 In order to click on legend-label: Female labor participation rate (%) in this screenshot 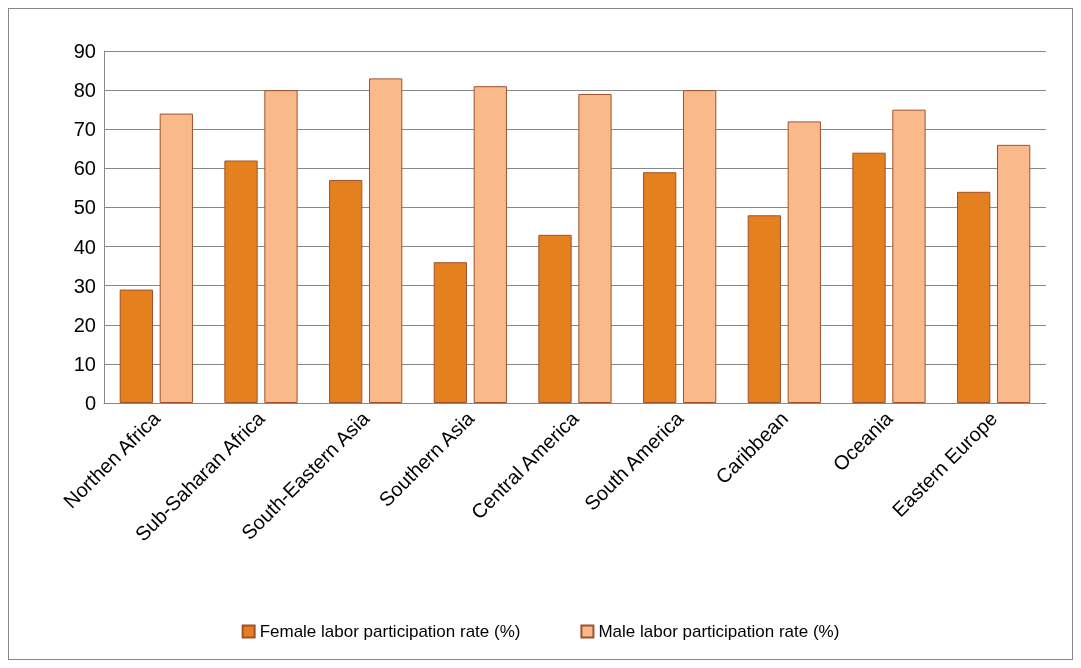, I will do `click(390, 631)`.